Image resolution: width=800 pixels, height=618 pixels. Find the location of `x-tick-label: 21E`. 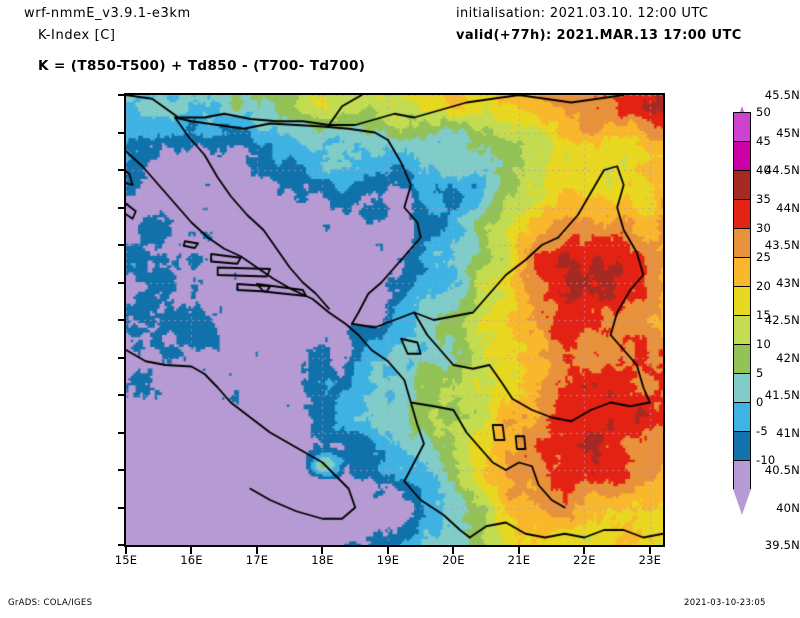

x-tick-label: 21E is located at coordinates (519, 560).